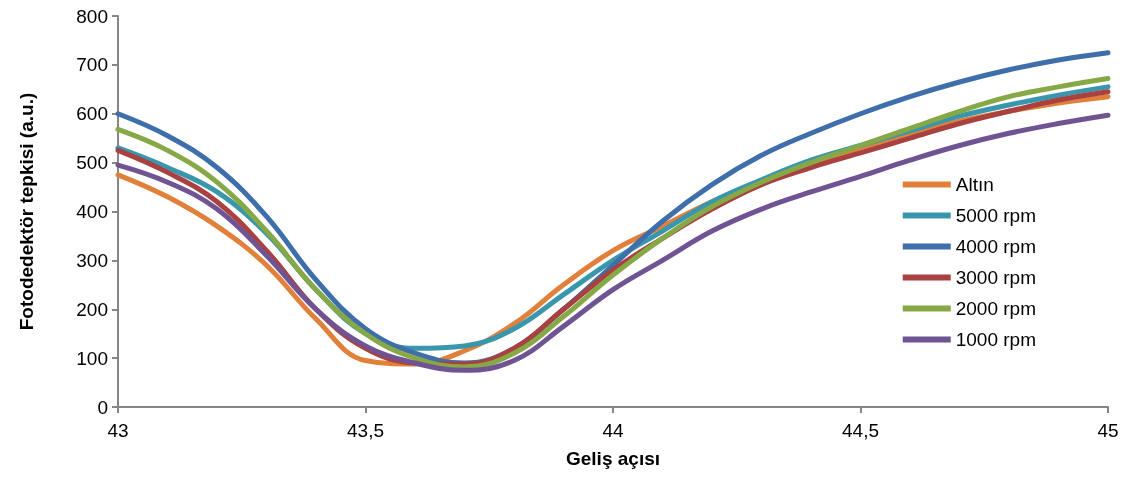  What do you see at coordinates (996, 215) in the screenshot?
I see `legend-label: 5000 rpm` at bounding box center [996, 215].